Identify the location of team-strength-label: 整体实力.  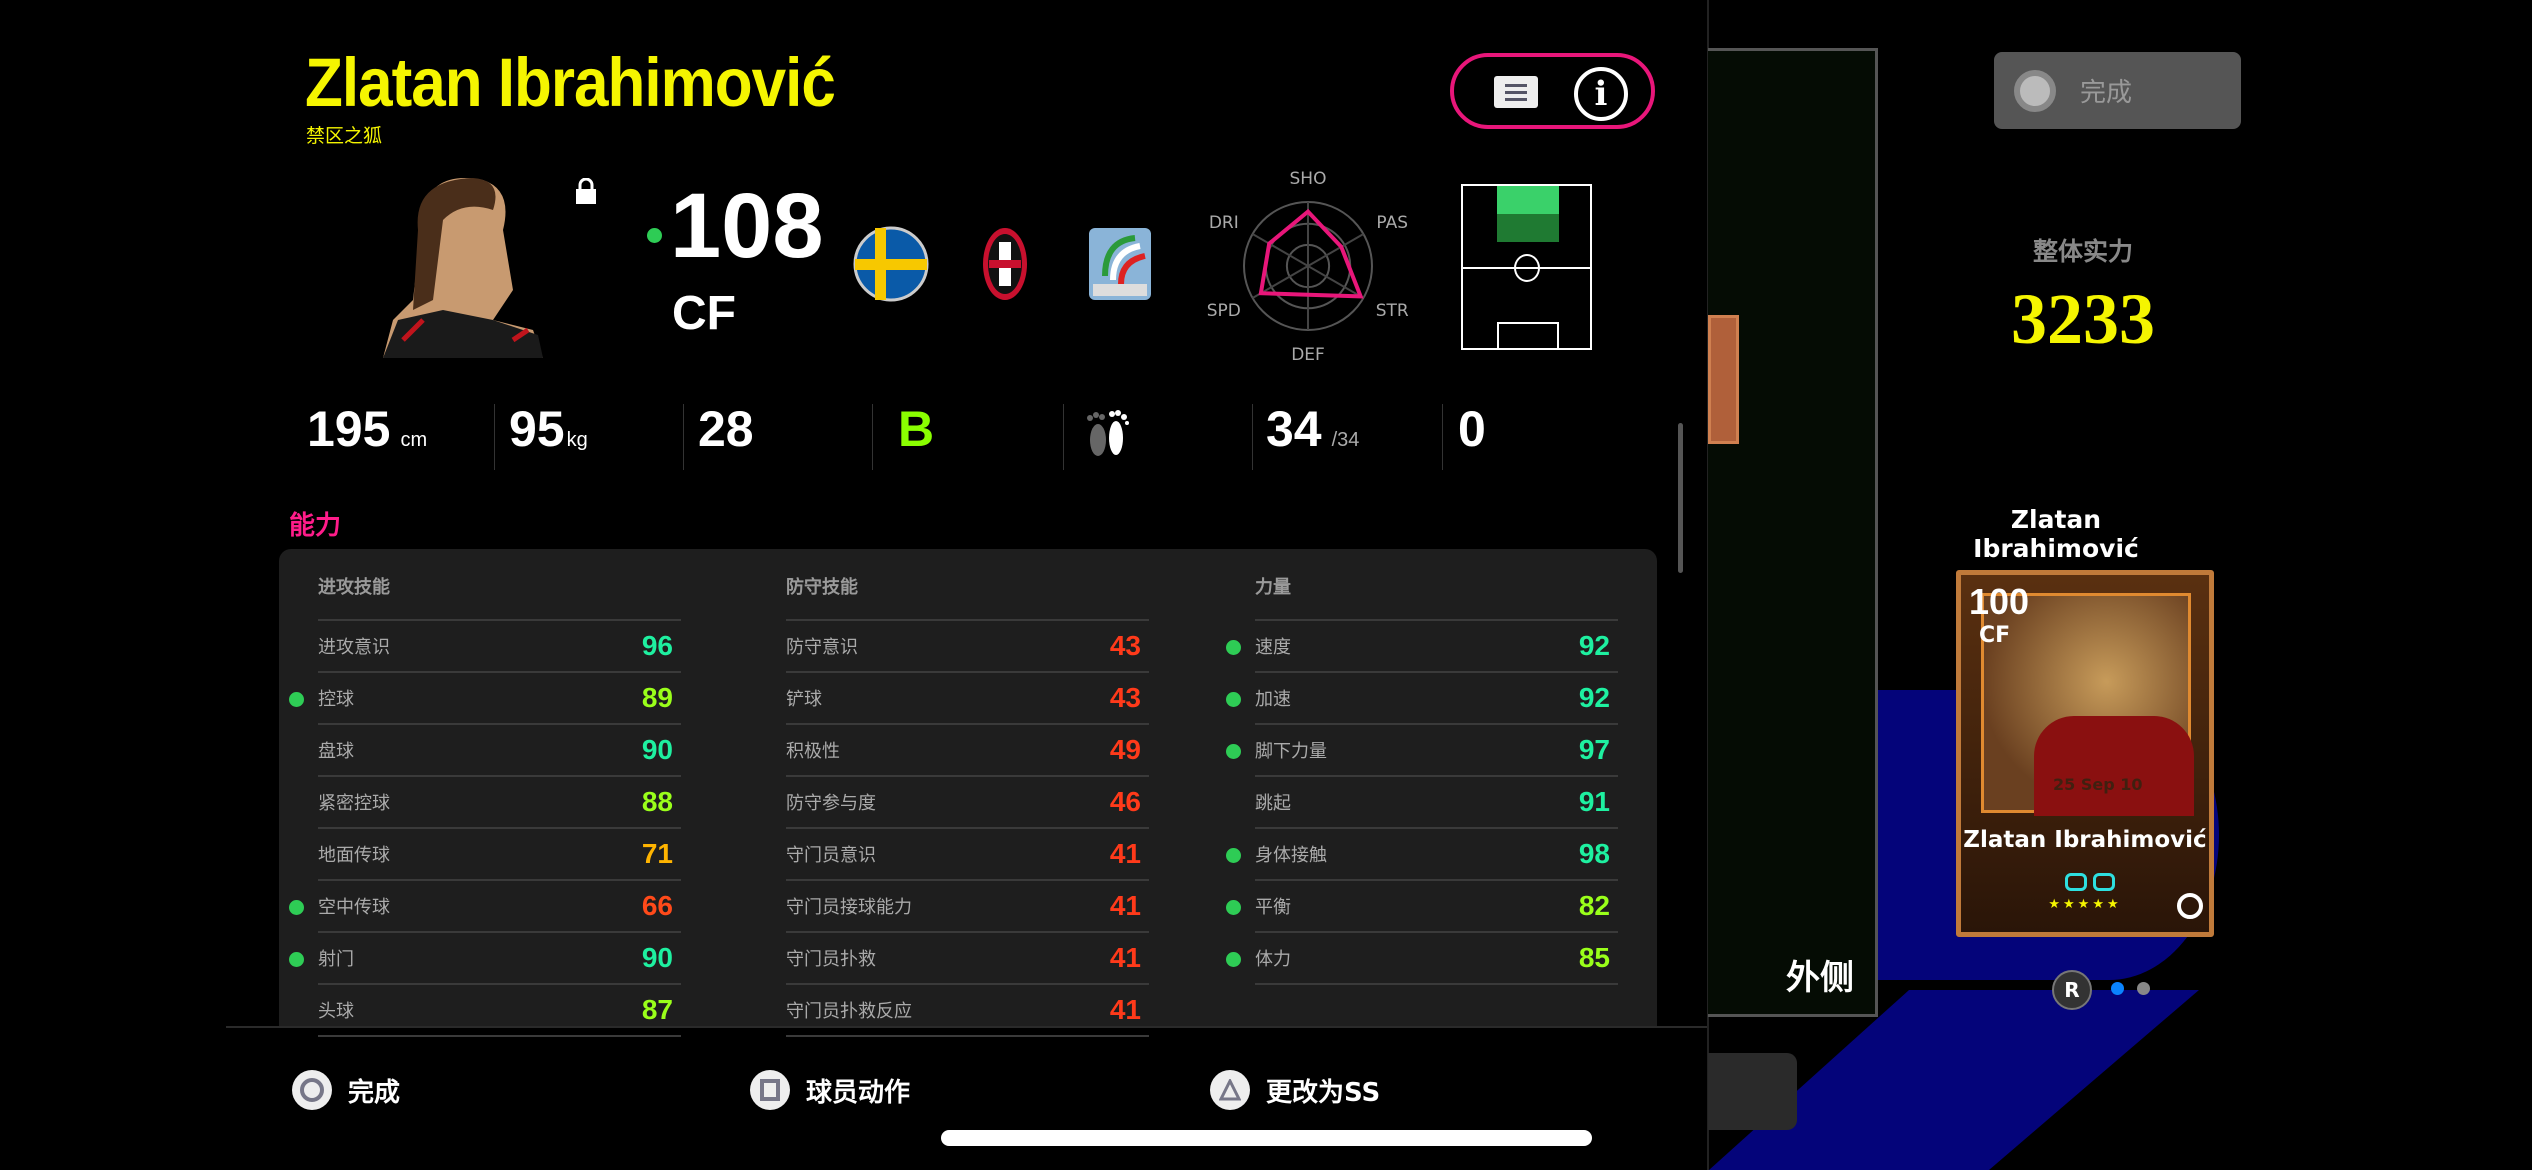
(2083, 251).